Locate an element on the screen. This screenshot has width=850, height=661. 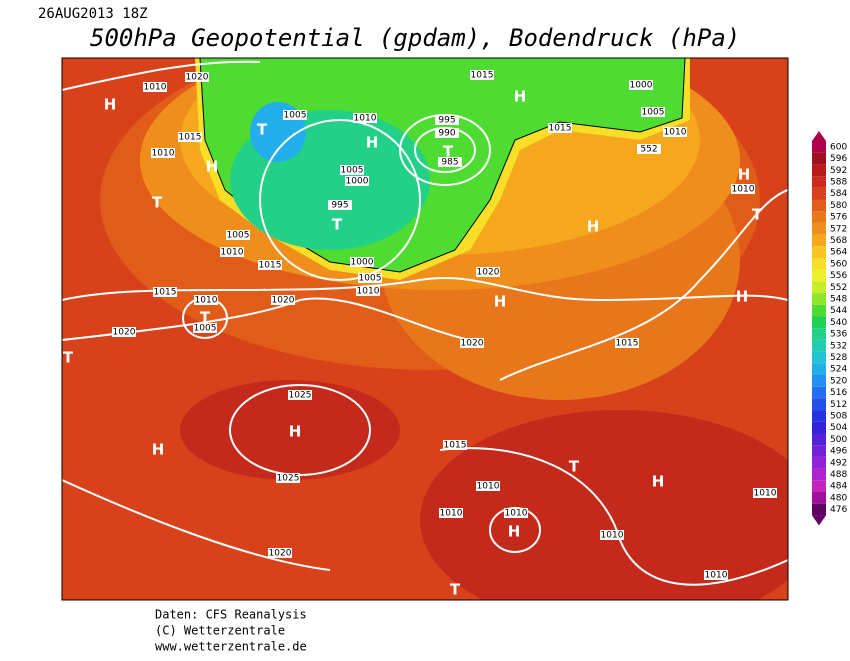
isobar-label: 552 is located at coordinates (648, 150).